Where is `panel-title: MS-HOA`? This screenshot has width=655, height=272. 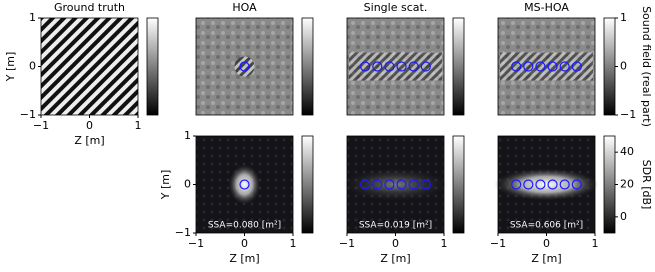
panel-title: MS-HOA is located at coordinates (546, 7).